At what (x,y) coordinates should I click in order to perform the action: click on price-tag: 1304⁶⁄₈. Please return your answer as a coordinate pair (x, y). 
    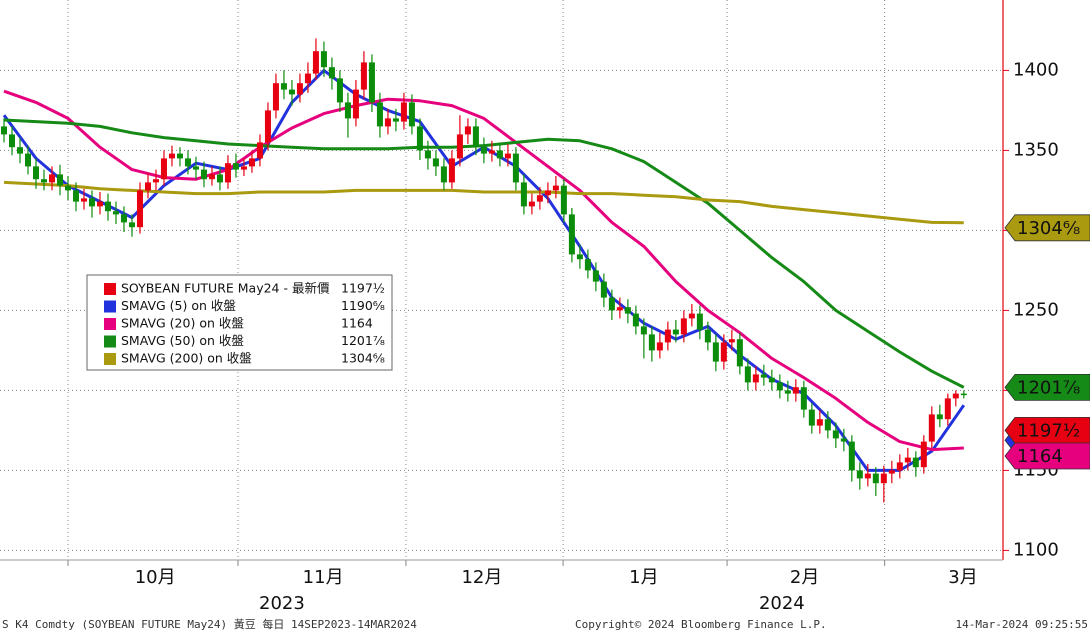
    Looking at the image, I should click on (1047, 228).